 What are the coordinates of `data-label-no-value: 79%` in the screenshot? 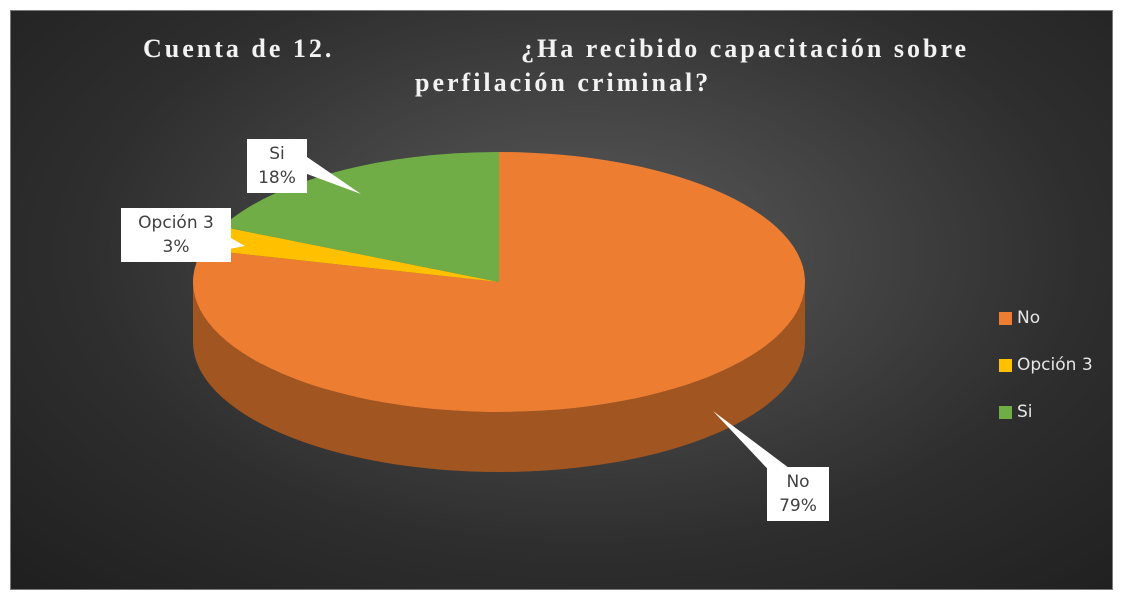 It's located at (798, 506).